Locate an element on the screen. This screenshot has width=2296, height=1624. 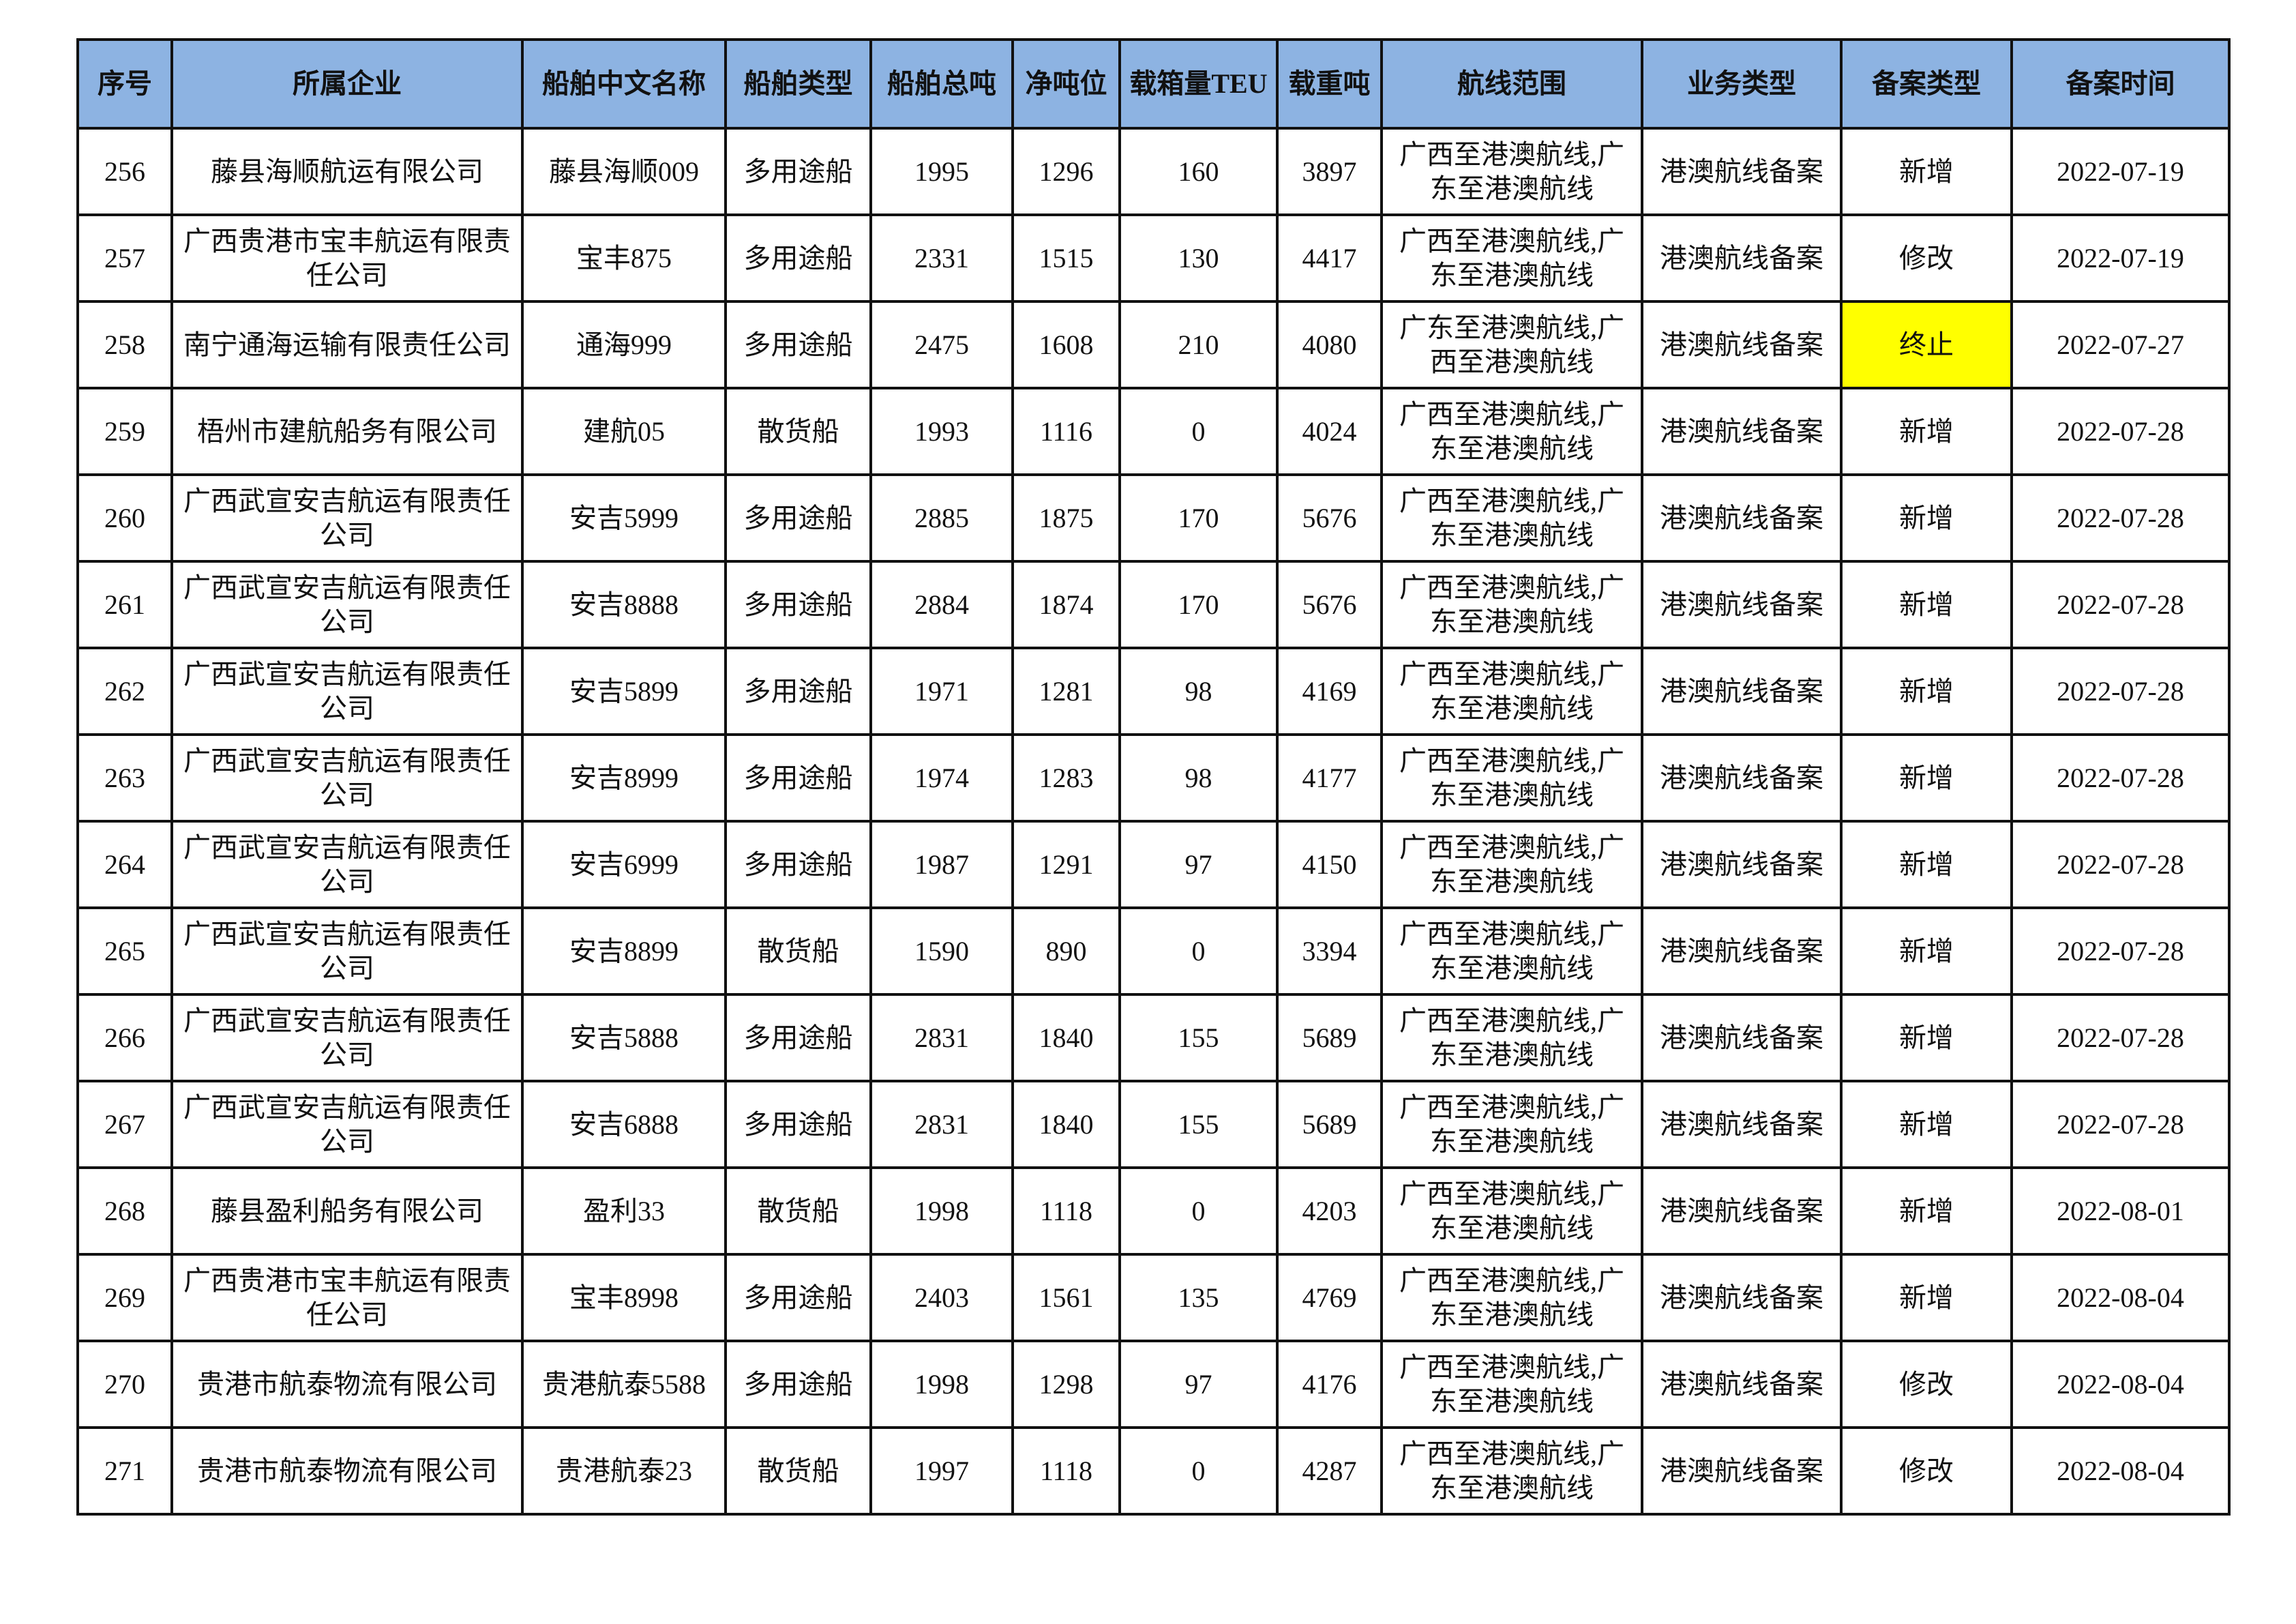
cell-gross-tonnage: 2475 is located at coordinates (942, 344).